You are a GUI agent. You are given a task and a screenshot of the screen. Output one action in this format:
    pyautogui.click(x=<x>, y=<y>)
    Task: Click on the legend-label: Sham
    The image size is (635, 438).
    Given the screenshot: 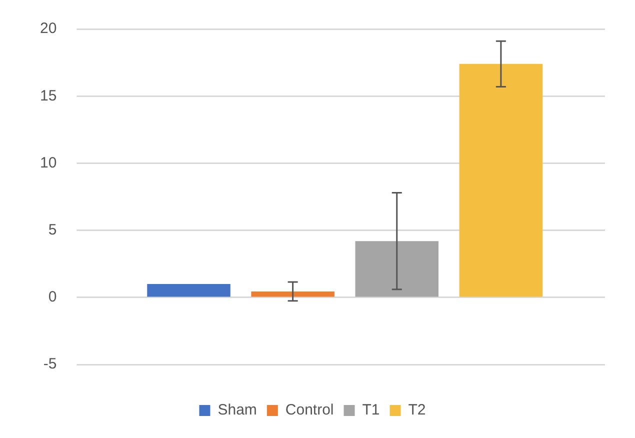 What is the action you would take?
    pyautogui.click(x=237, y=410)
    